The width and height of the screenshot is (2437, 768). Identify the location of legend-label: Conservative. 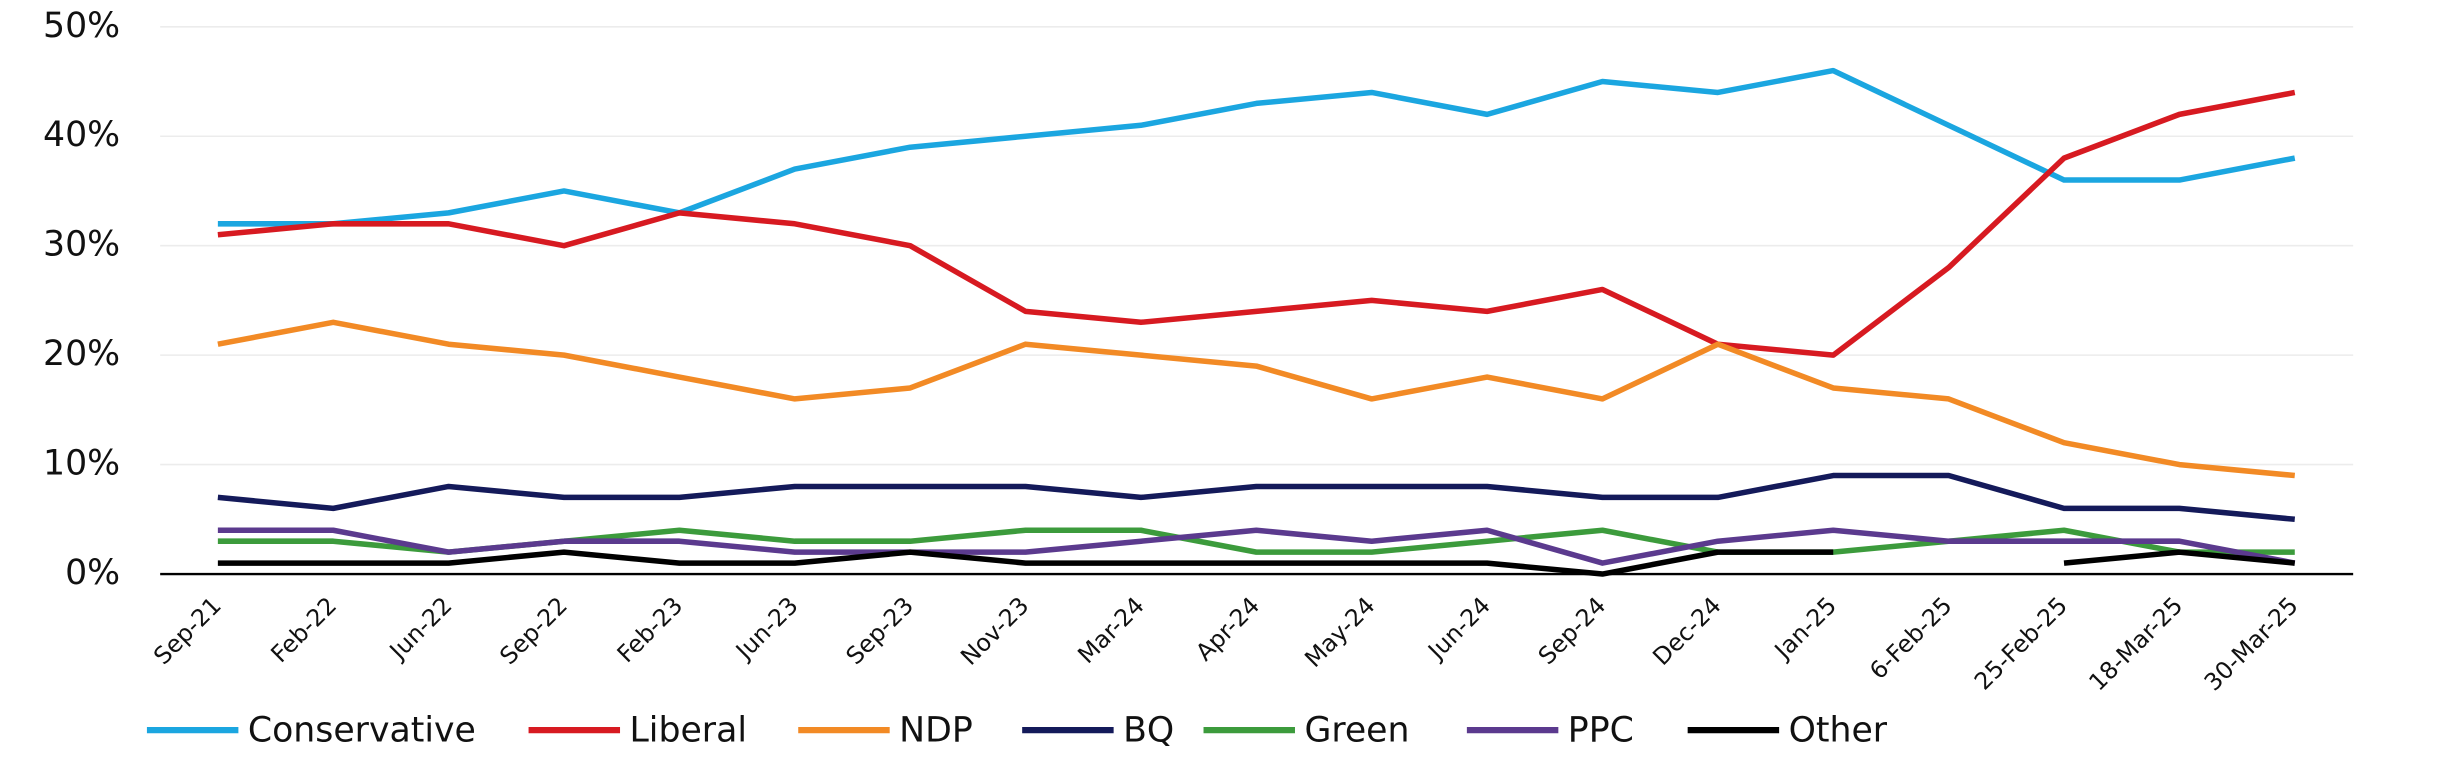
(362, 731).